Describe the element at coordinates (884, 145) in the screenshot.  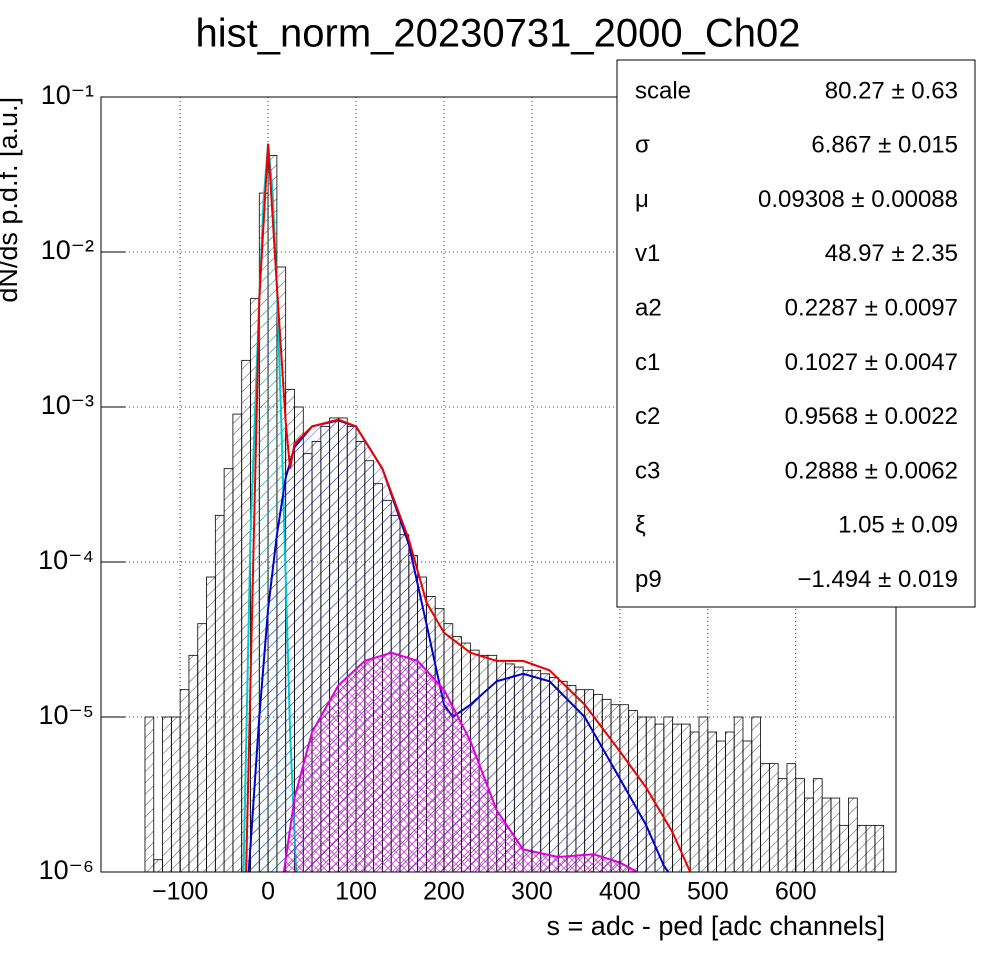
I see `stats-value: 6.867 ± 0.015` at that location.